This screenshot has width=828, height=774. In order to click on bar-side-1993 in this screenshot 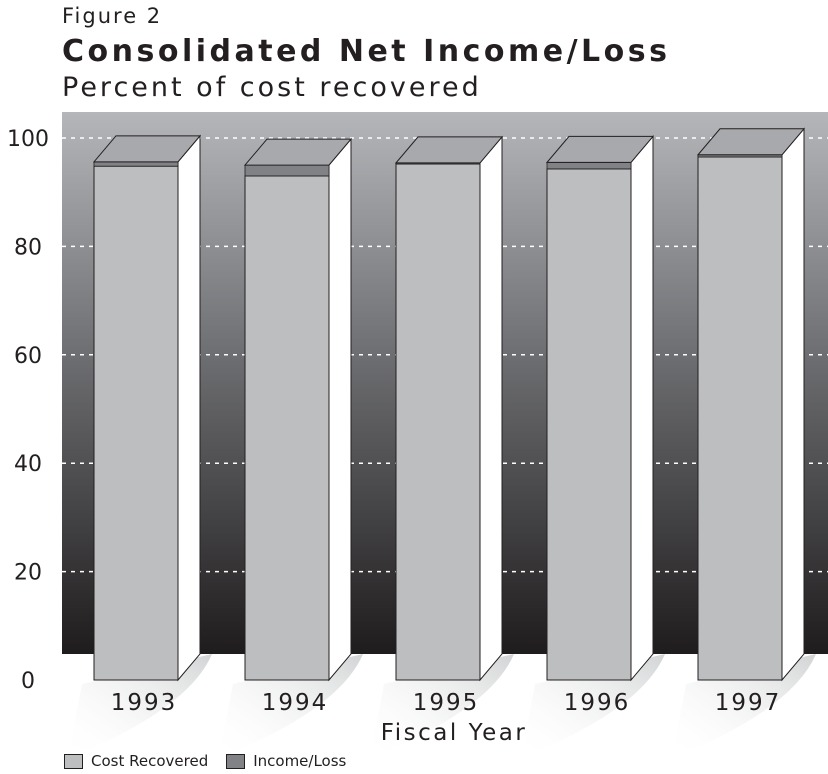, I will do `click(189, 408)`.